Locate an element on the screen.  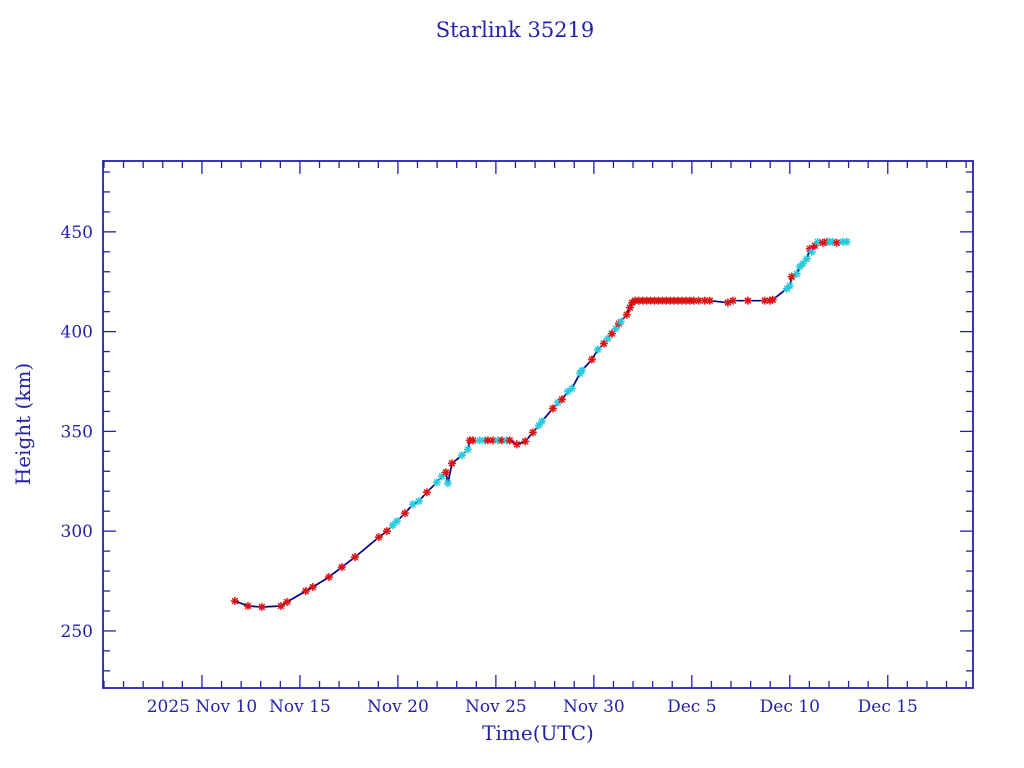
x-tick-label: Nov 25 is located at coordinates (496, 707).